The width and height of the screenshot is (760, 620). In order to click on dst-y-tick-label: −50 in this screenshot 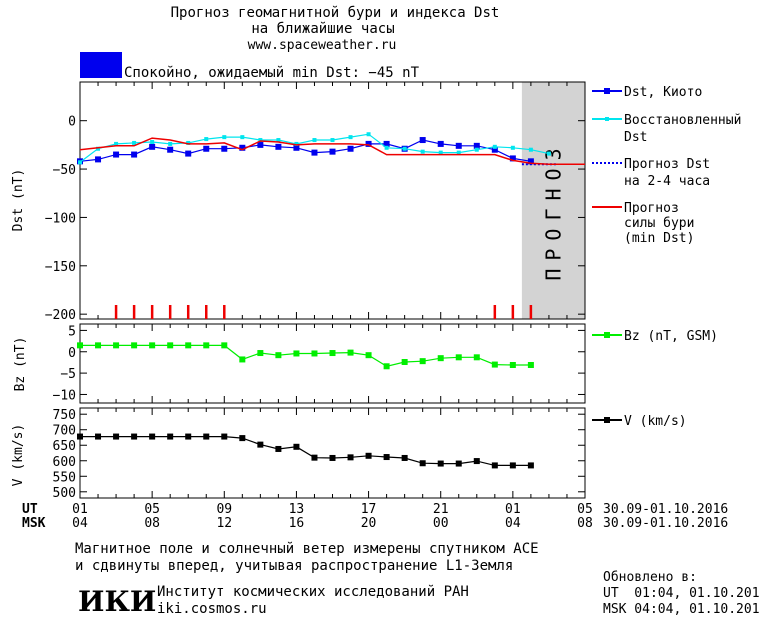, I will do `click(64, 170)`.